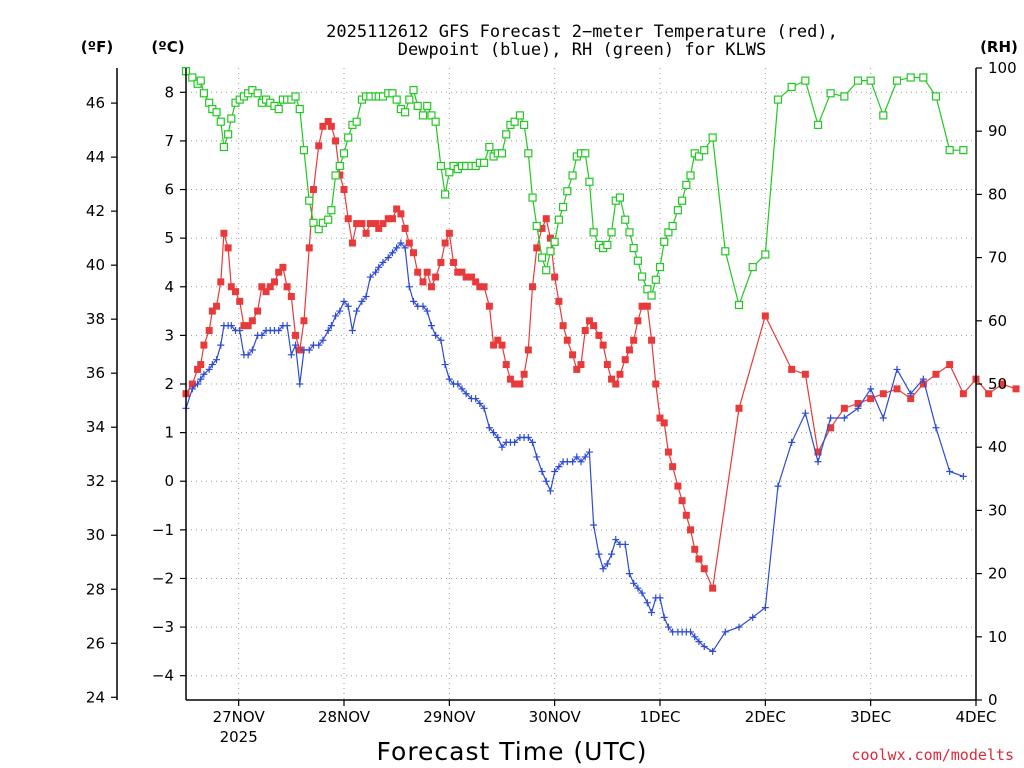  Describe the element at coordinates (169, 384) in the screenshot. I see `celsius-tick-label: 2` at that location.